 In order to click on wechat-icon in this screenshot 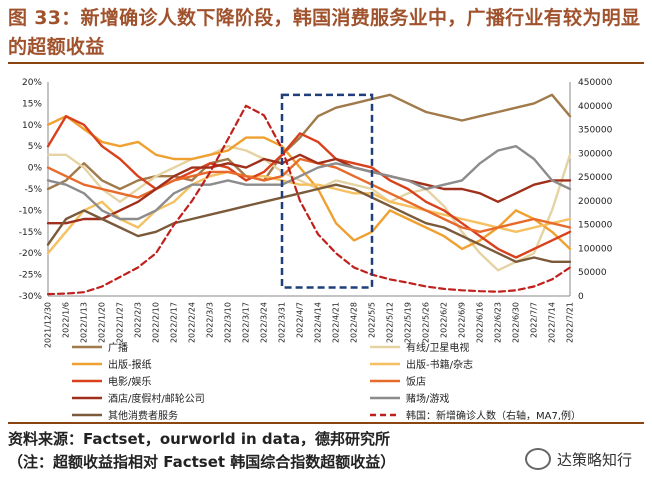, I will do `click(537, 459)`.